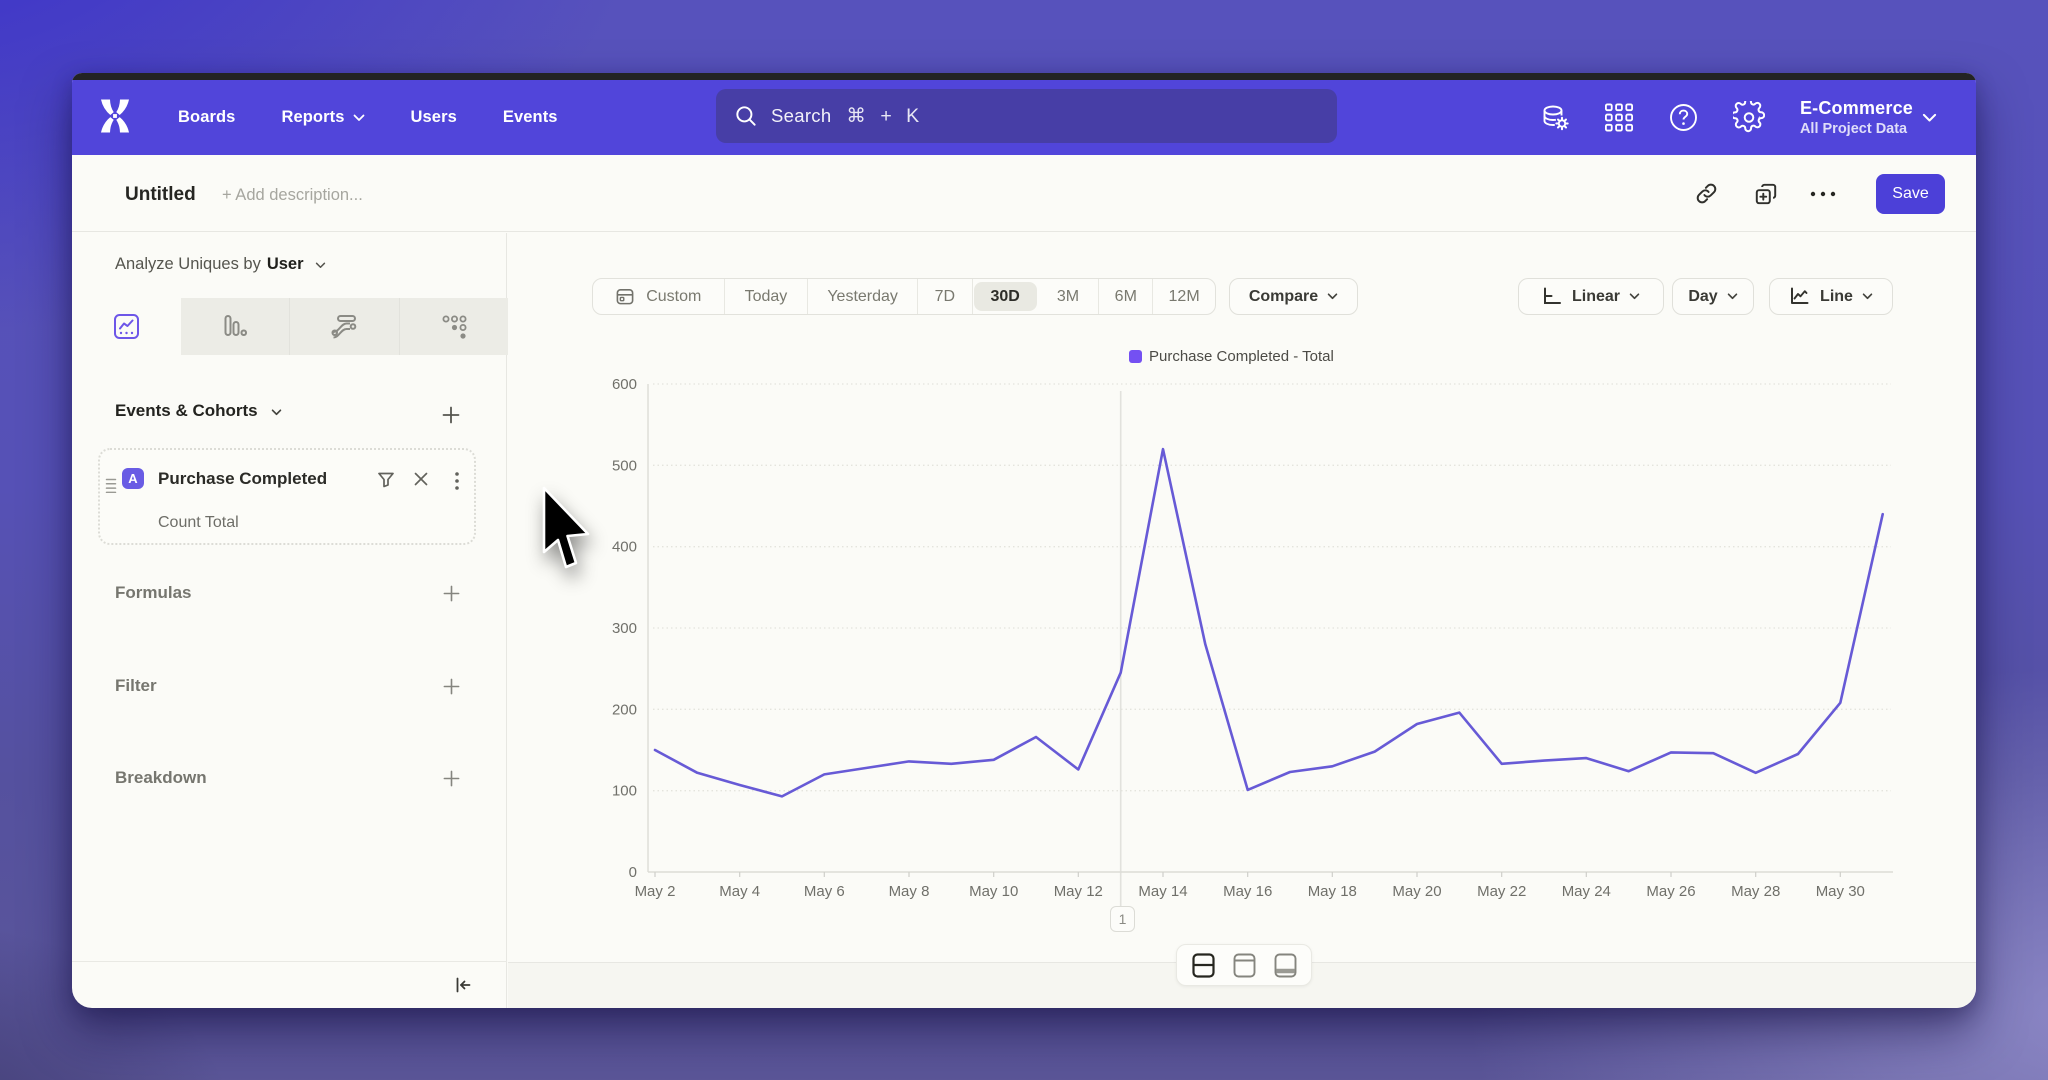 This screenshot has height=1080, width=2048. What do you see at coordinates (624, 465) in the screenshot?
I see `svg-text: 500` at bounding box center [624, 465].